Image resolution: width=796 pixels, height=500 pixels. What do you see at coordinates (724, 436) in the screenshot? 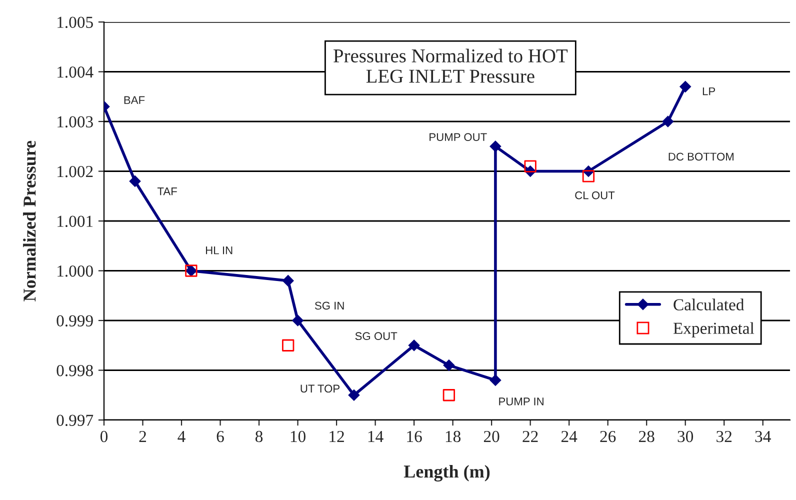
I see `x-tick-label: 32` at bounding box center [724, 436].